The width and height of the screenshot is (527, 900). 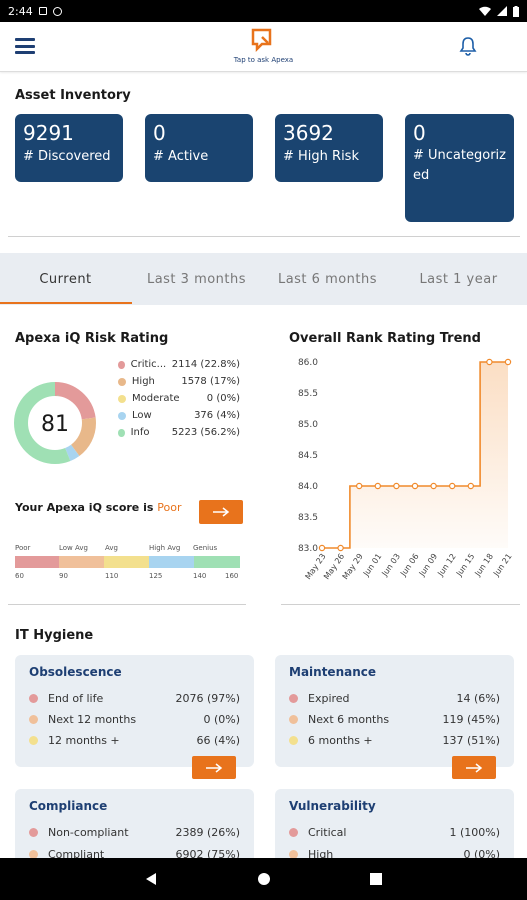 I want to click on maintenance-details-button, so click(x=474, y=767).